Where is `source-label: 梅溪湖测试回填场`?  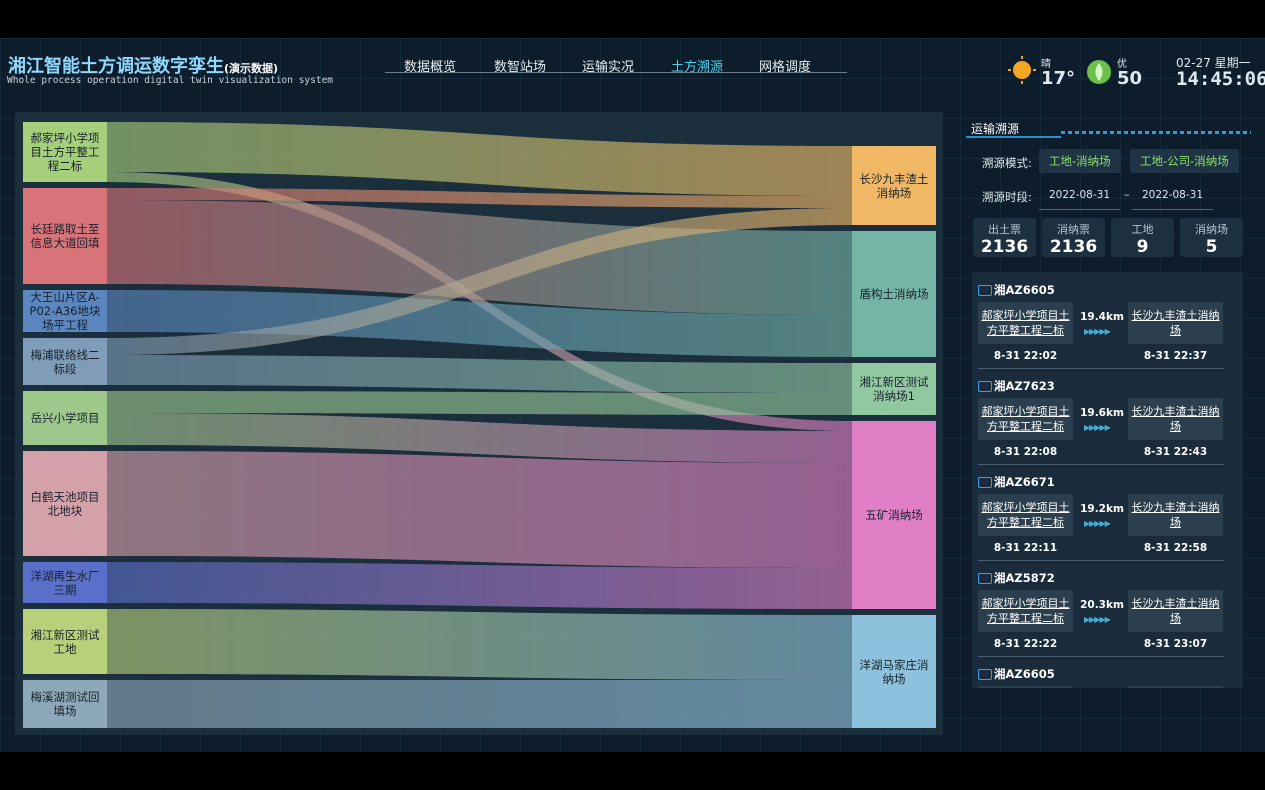
source-label: 梅溪湖测试回填场 is located at coordinates (65, 704).